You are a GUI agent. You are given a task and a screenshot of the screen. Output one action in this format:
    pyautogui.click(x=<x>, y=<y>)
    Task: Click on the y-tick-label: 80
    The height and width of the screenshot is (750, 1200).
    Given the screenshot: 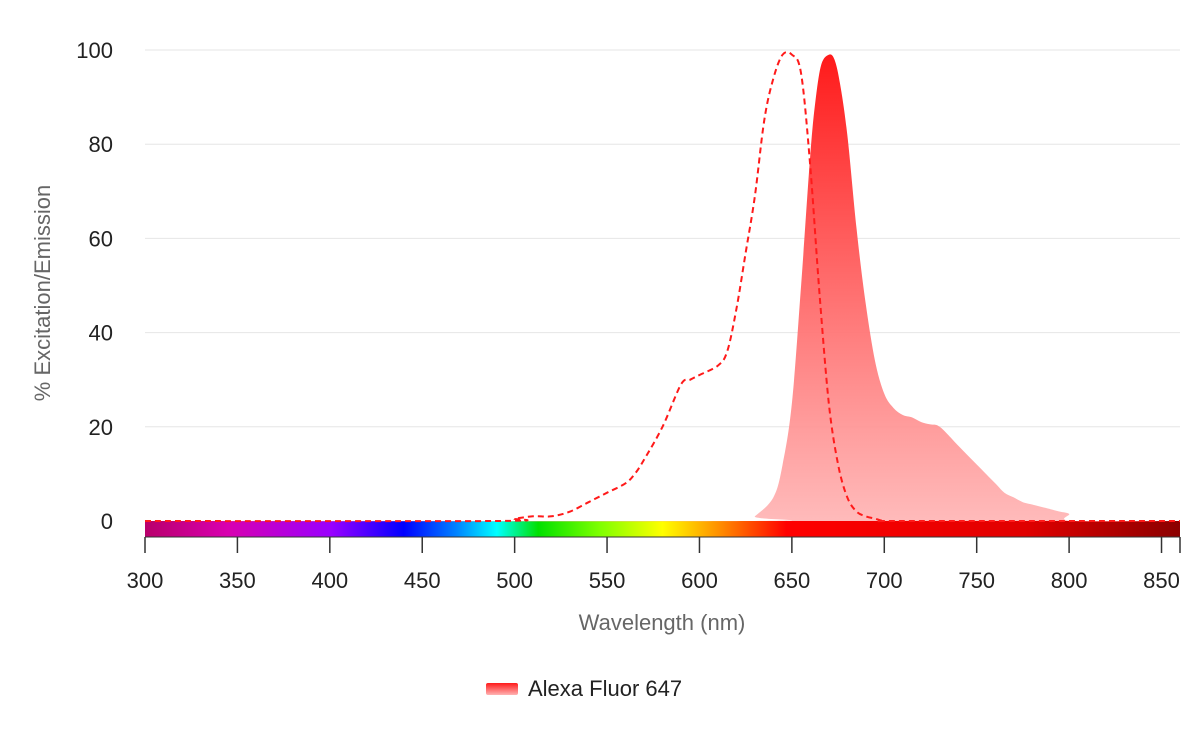 What is the action you would take?
    pyautogui.click(x=101, y=144)
    